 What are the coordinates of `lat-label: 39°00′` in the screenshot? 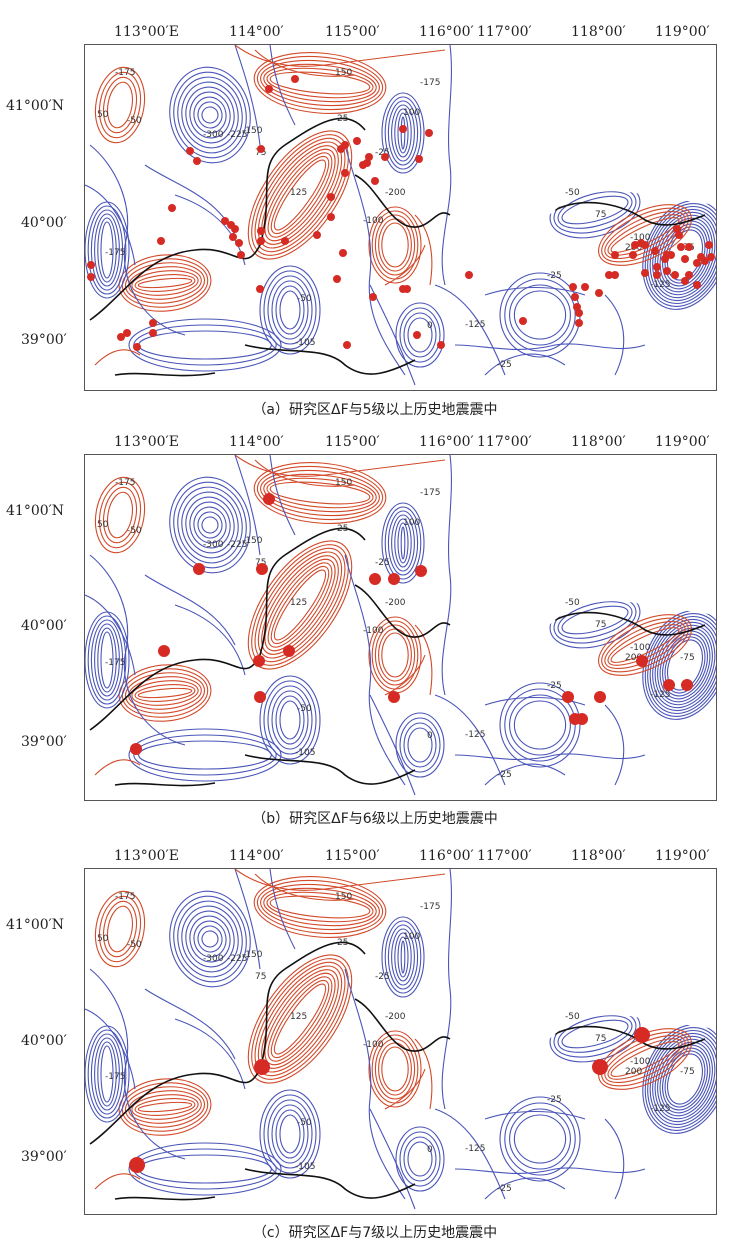 It's located at (44, 742).